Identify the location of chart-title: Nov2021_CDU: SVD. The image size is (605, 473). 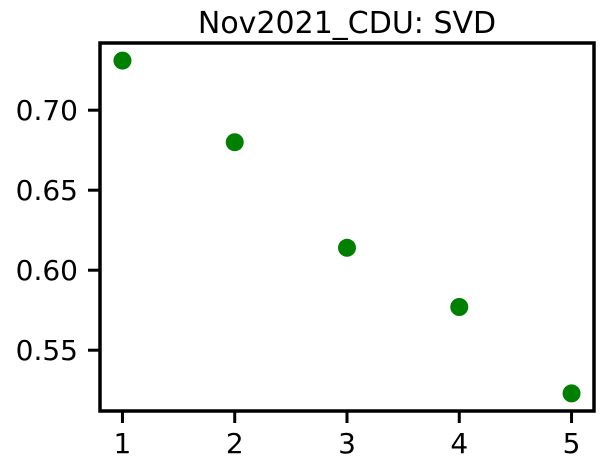
(347, 23).